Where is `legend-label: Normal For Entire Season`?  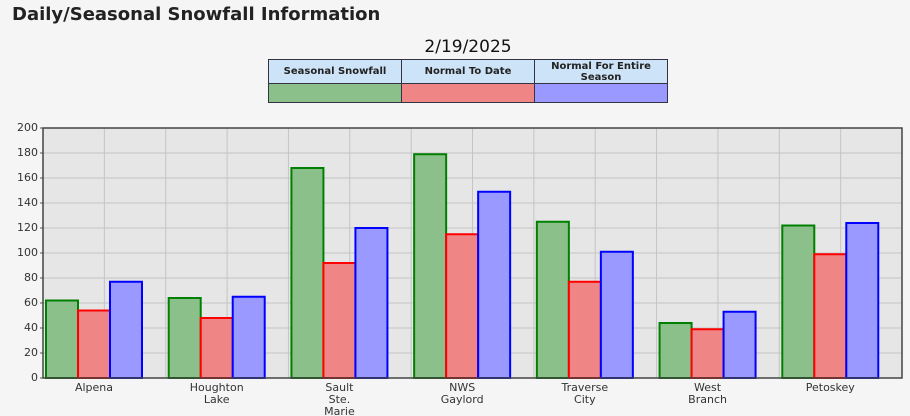 legend-label: Normal For Entire Season is located at coordinates (601, 71).